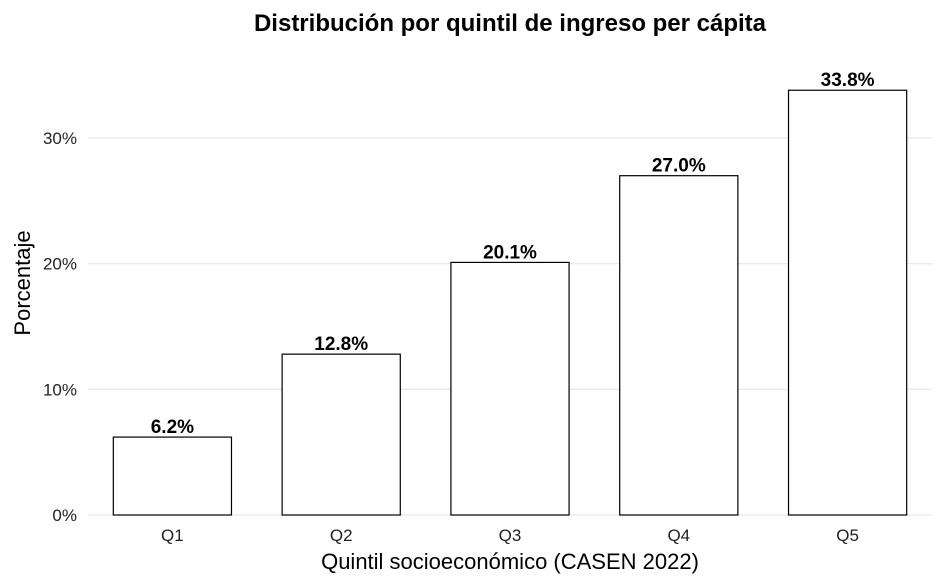 The width and height of the screenshot is (944, 584). Describe the element at coordinates (510, 561) in the screenshot. I see `x-axis-title: Quintil socioeconómico (CASEN 2022)` at that location.